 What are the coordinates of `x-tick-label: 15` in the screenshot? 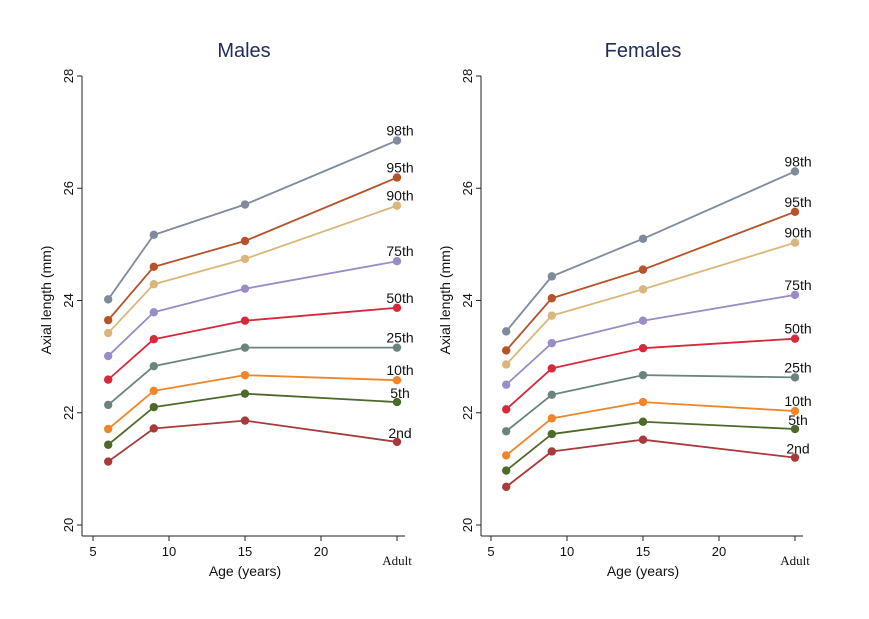 It's located at (245, 551).